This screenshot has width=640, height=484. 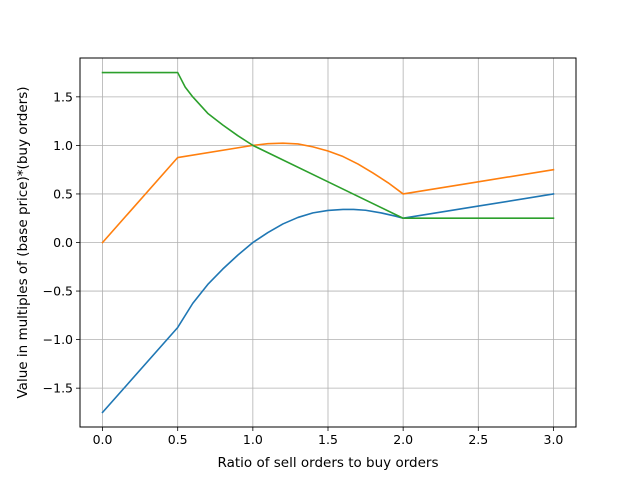 What do you see at coordinates (328, 463) in the screenshot?
I see `x-axis-label: Ratio of sell orders to buy orders` at bounding box center [328, 463].